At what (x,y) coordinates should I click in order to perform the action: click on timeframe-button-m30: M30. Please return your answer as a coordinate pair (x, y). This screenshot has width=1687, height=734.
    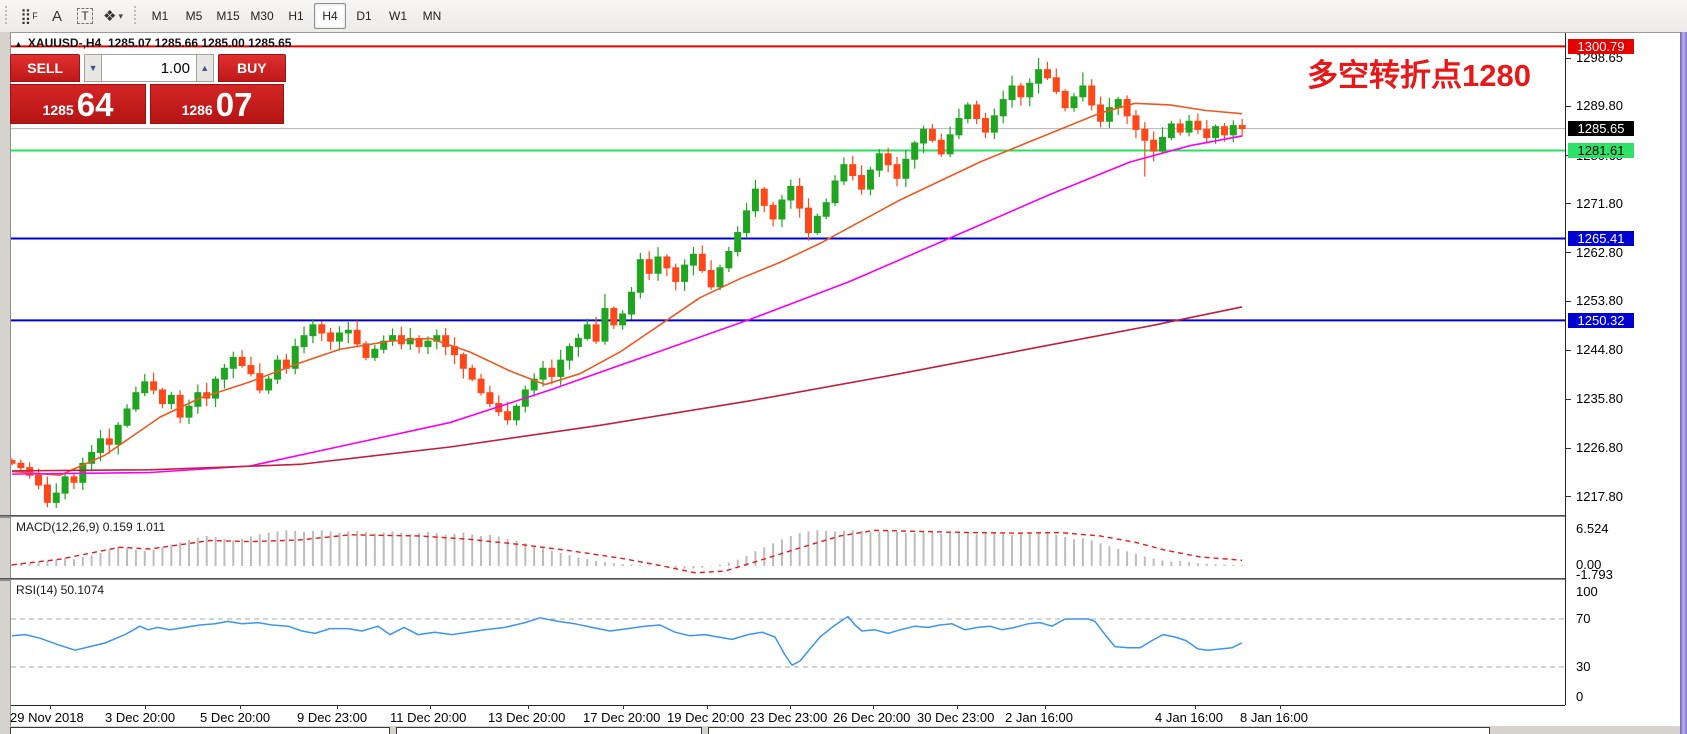
    Looking at the image, I should click on (262, 16).